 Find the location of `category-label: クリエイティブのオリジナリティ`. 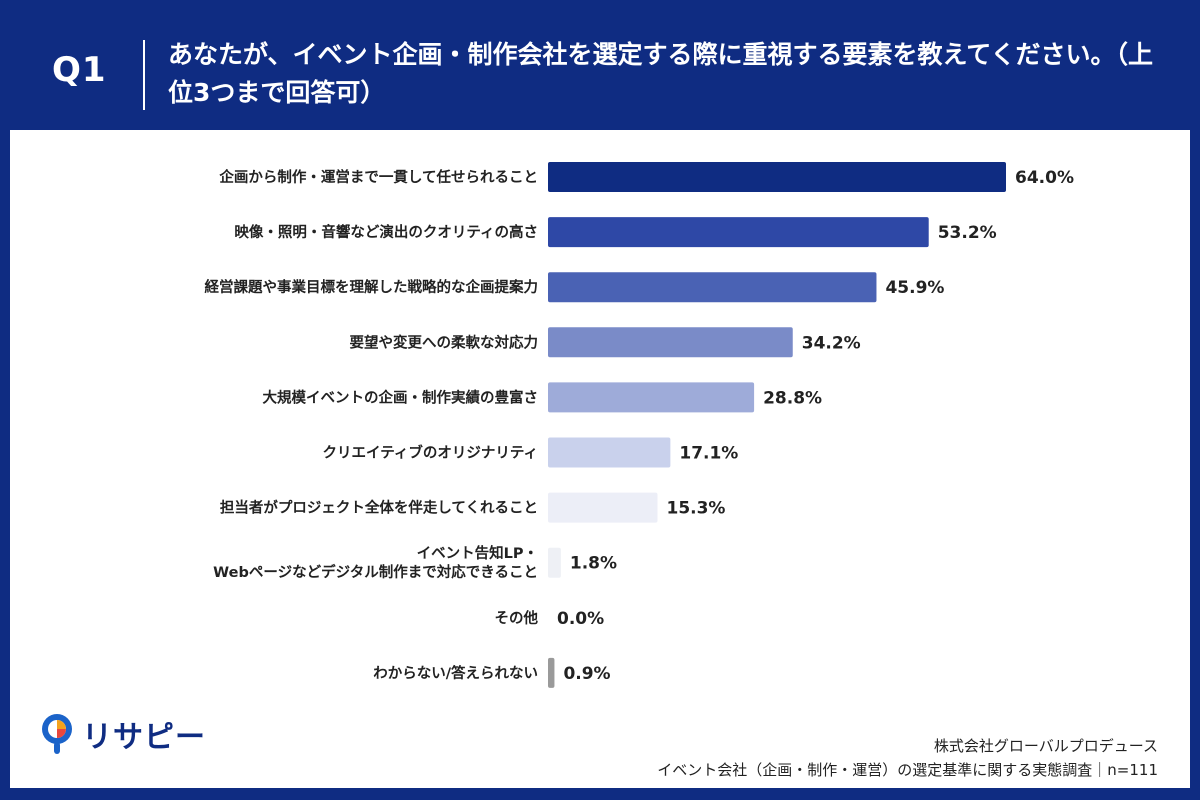

category-label: クリエイティブのオリジナリティ is located at coordinates (430, 453).